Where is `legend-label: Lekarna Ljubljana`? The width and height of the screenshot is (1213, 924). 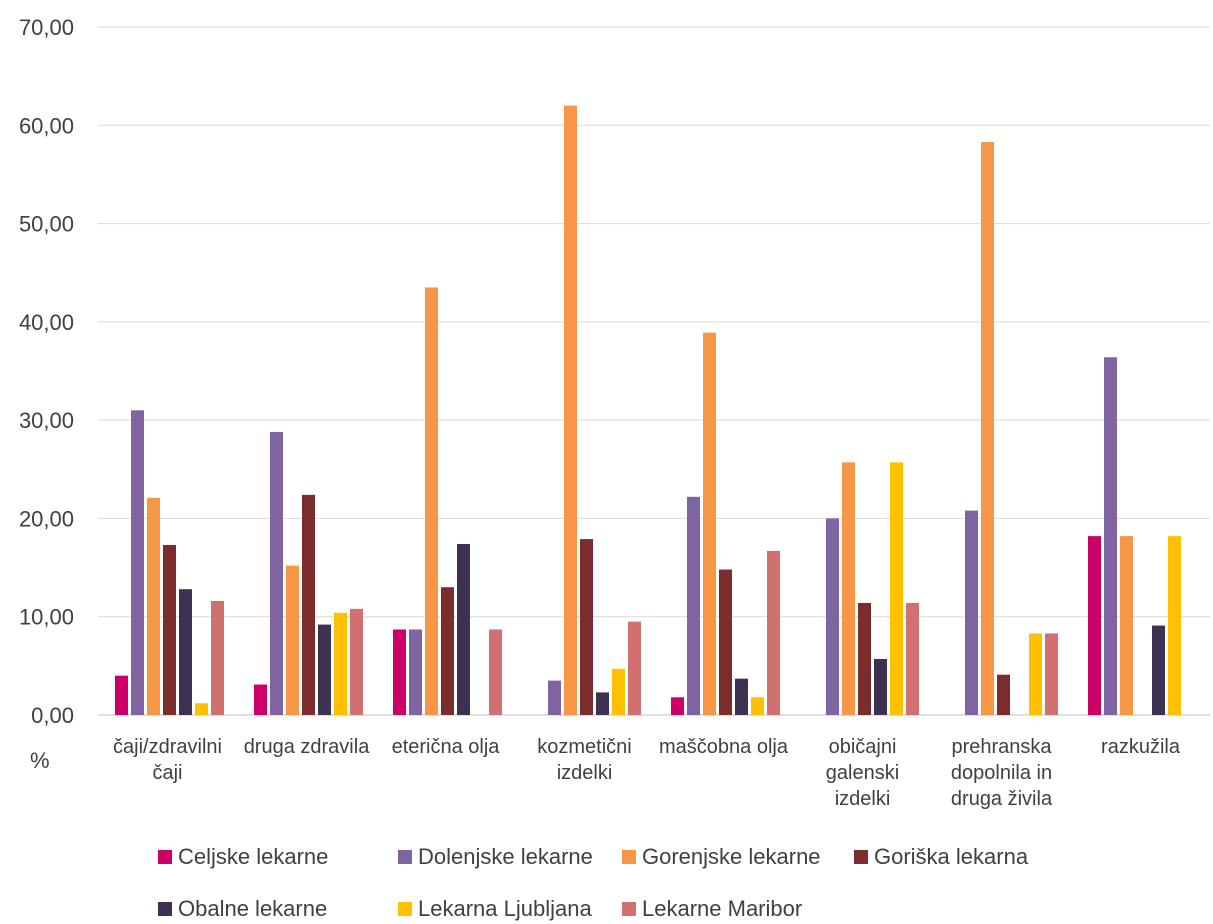 legend-label: Lekarna Ljubljana is located at coordinates (505, 908).